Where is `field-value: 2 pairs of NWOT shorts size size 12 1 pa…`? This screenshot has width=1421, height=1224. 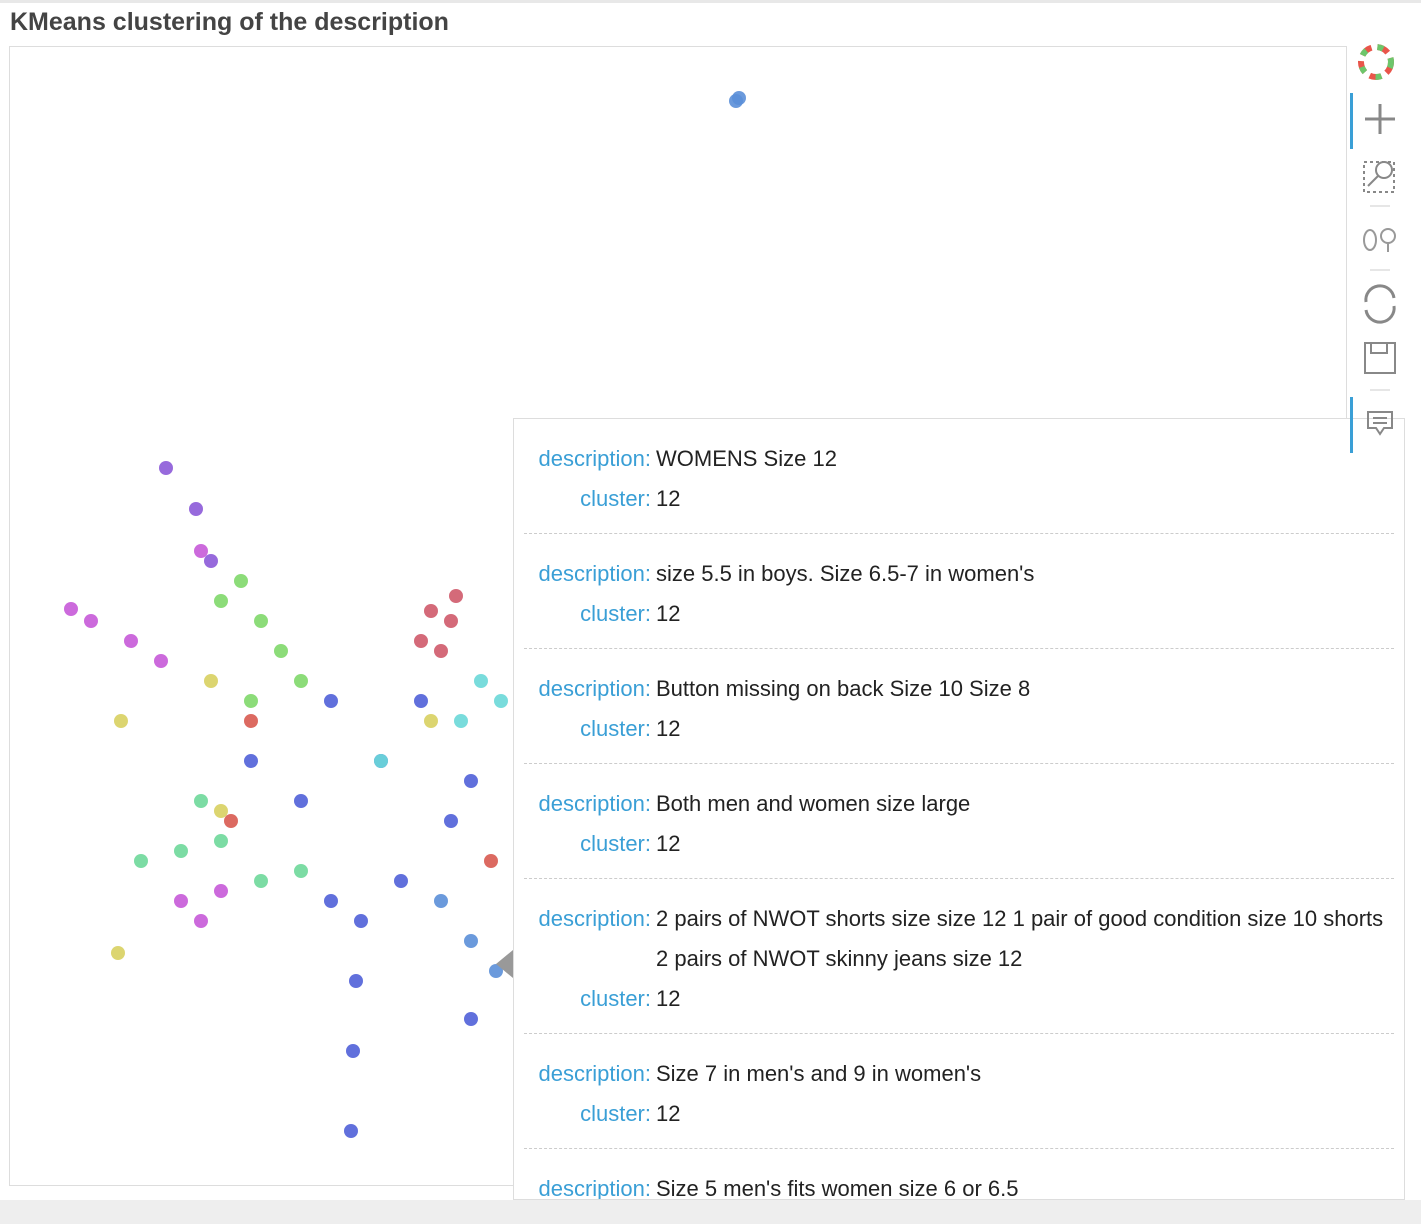
field-value: 2 pairs of NWOT shorts size size 12 1 pa… is located at coordinates (1020, 938).